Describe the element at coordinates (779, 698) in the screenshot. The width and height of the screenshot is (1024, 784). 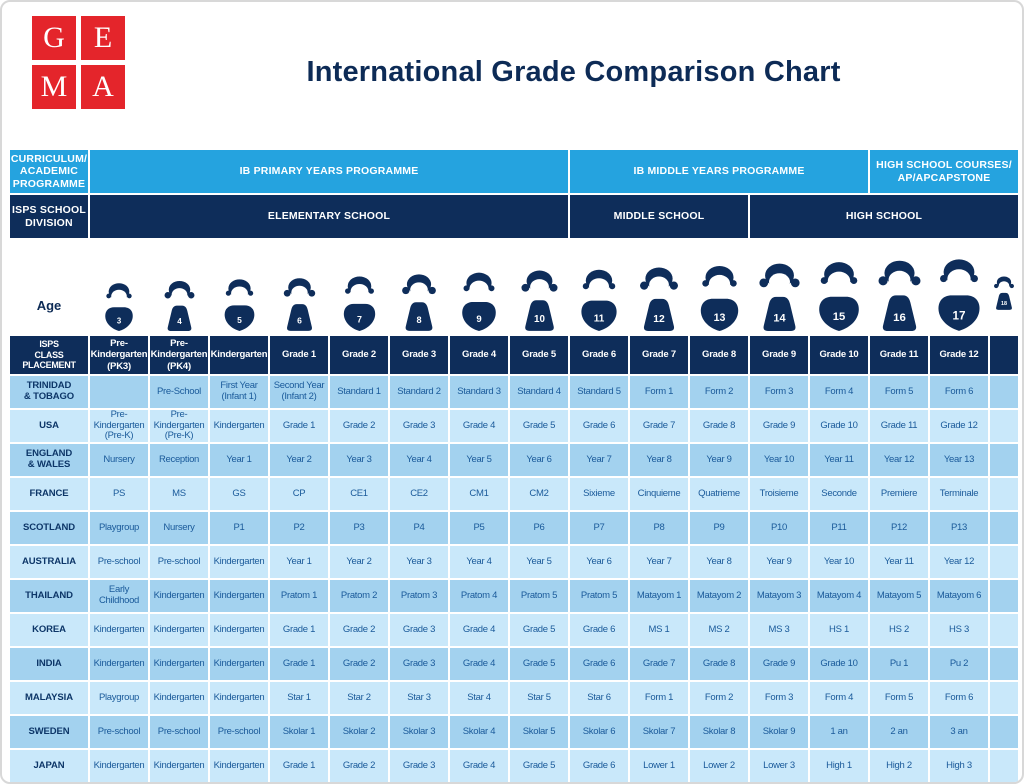
I see `grade-cell: Form 3` at that location.